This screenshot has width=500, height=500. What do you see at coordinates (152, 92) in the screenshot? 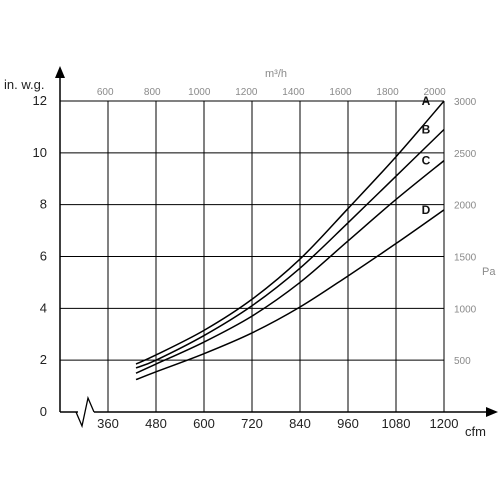
I see `x2-tick-label: 800` at bounding box center [152, 92].